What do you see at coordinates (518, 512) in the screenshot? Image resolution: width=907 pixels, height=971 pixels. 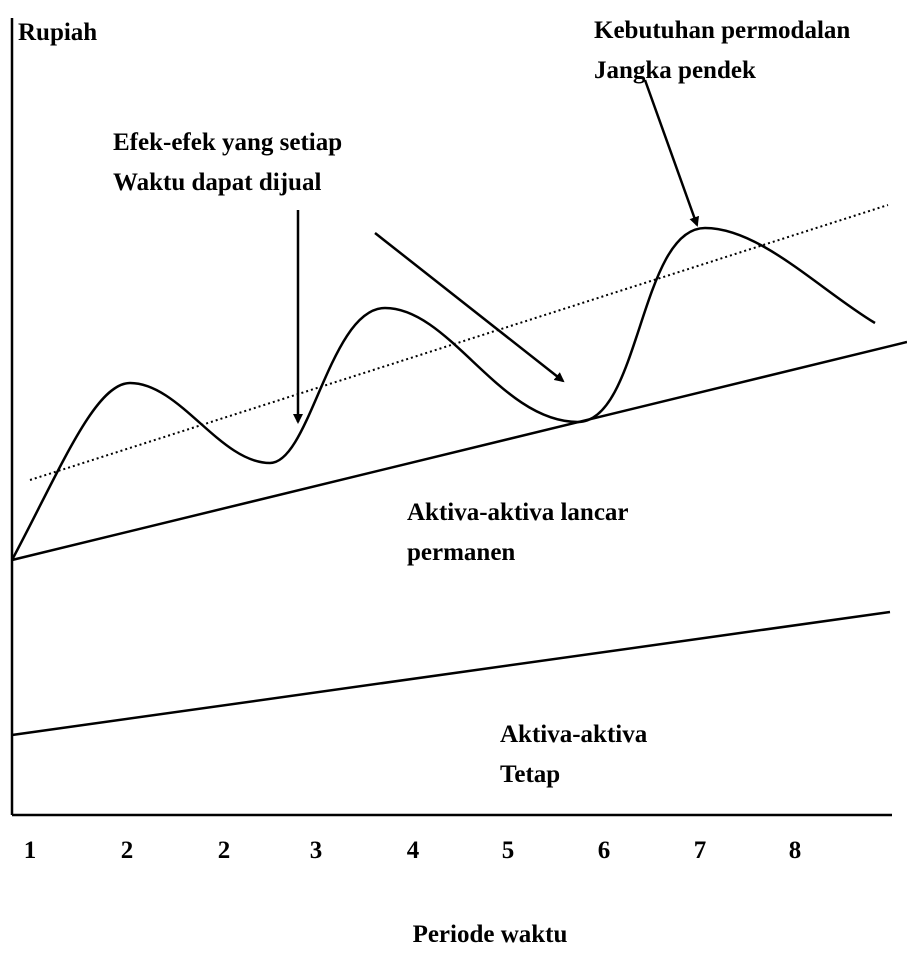 I see `region-label: Aktiva-aktiva lancar` at bounding box center [518, 512].